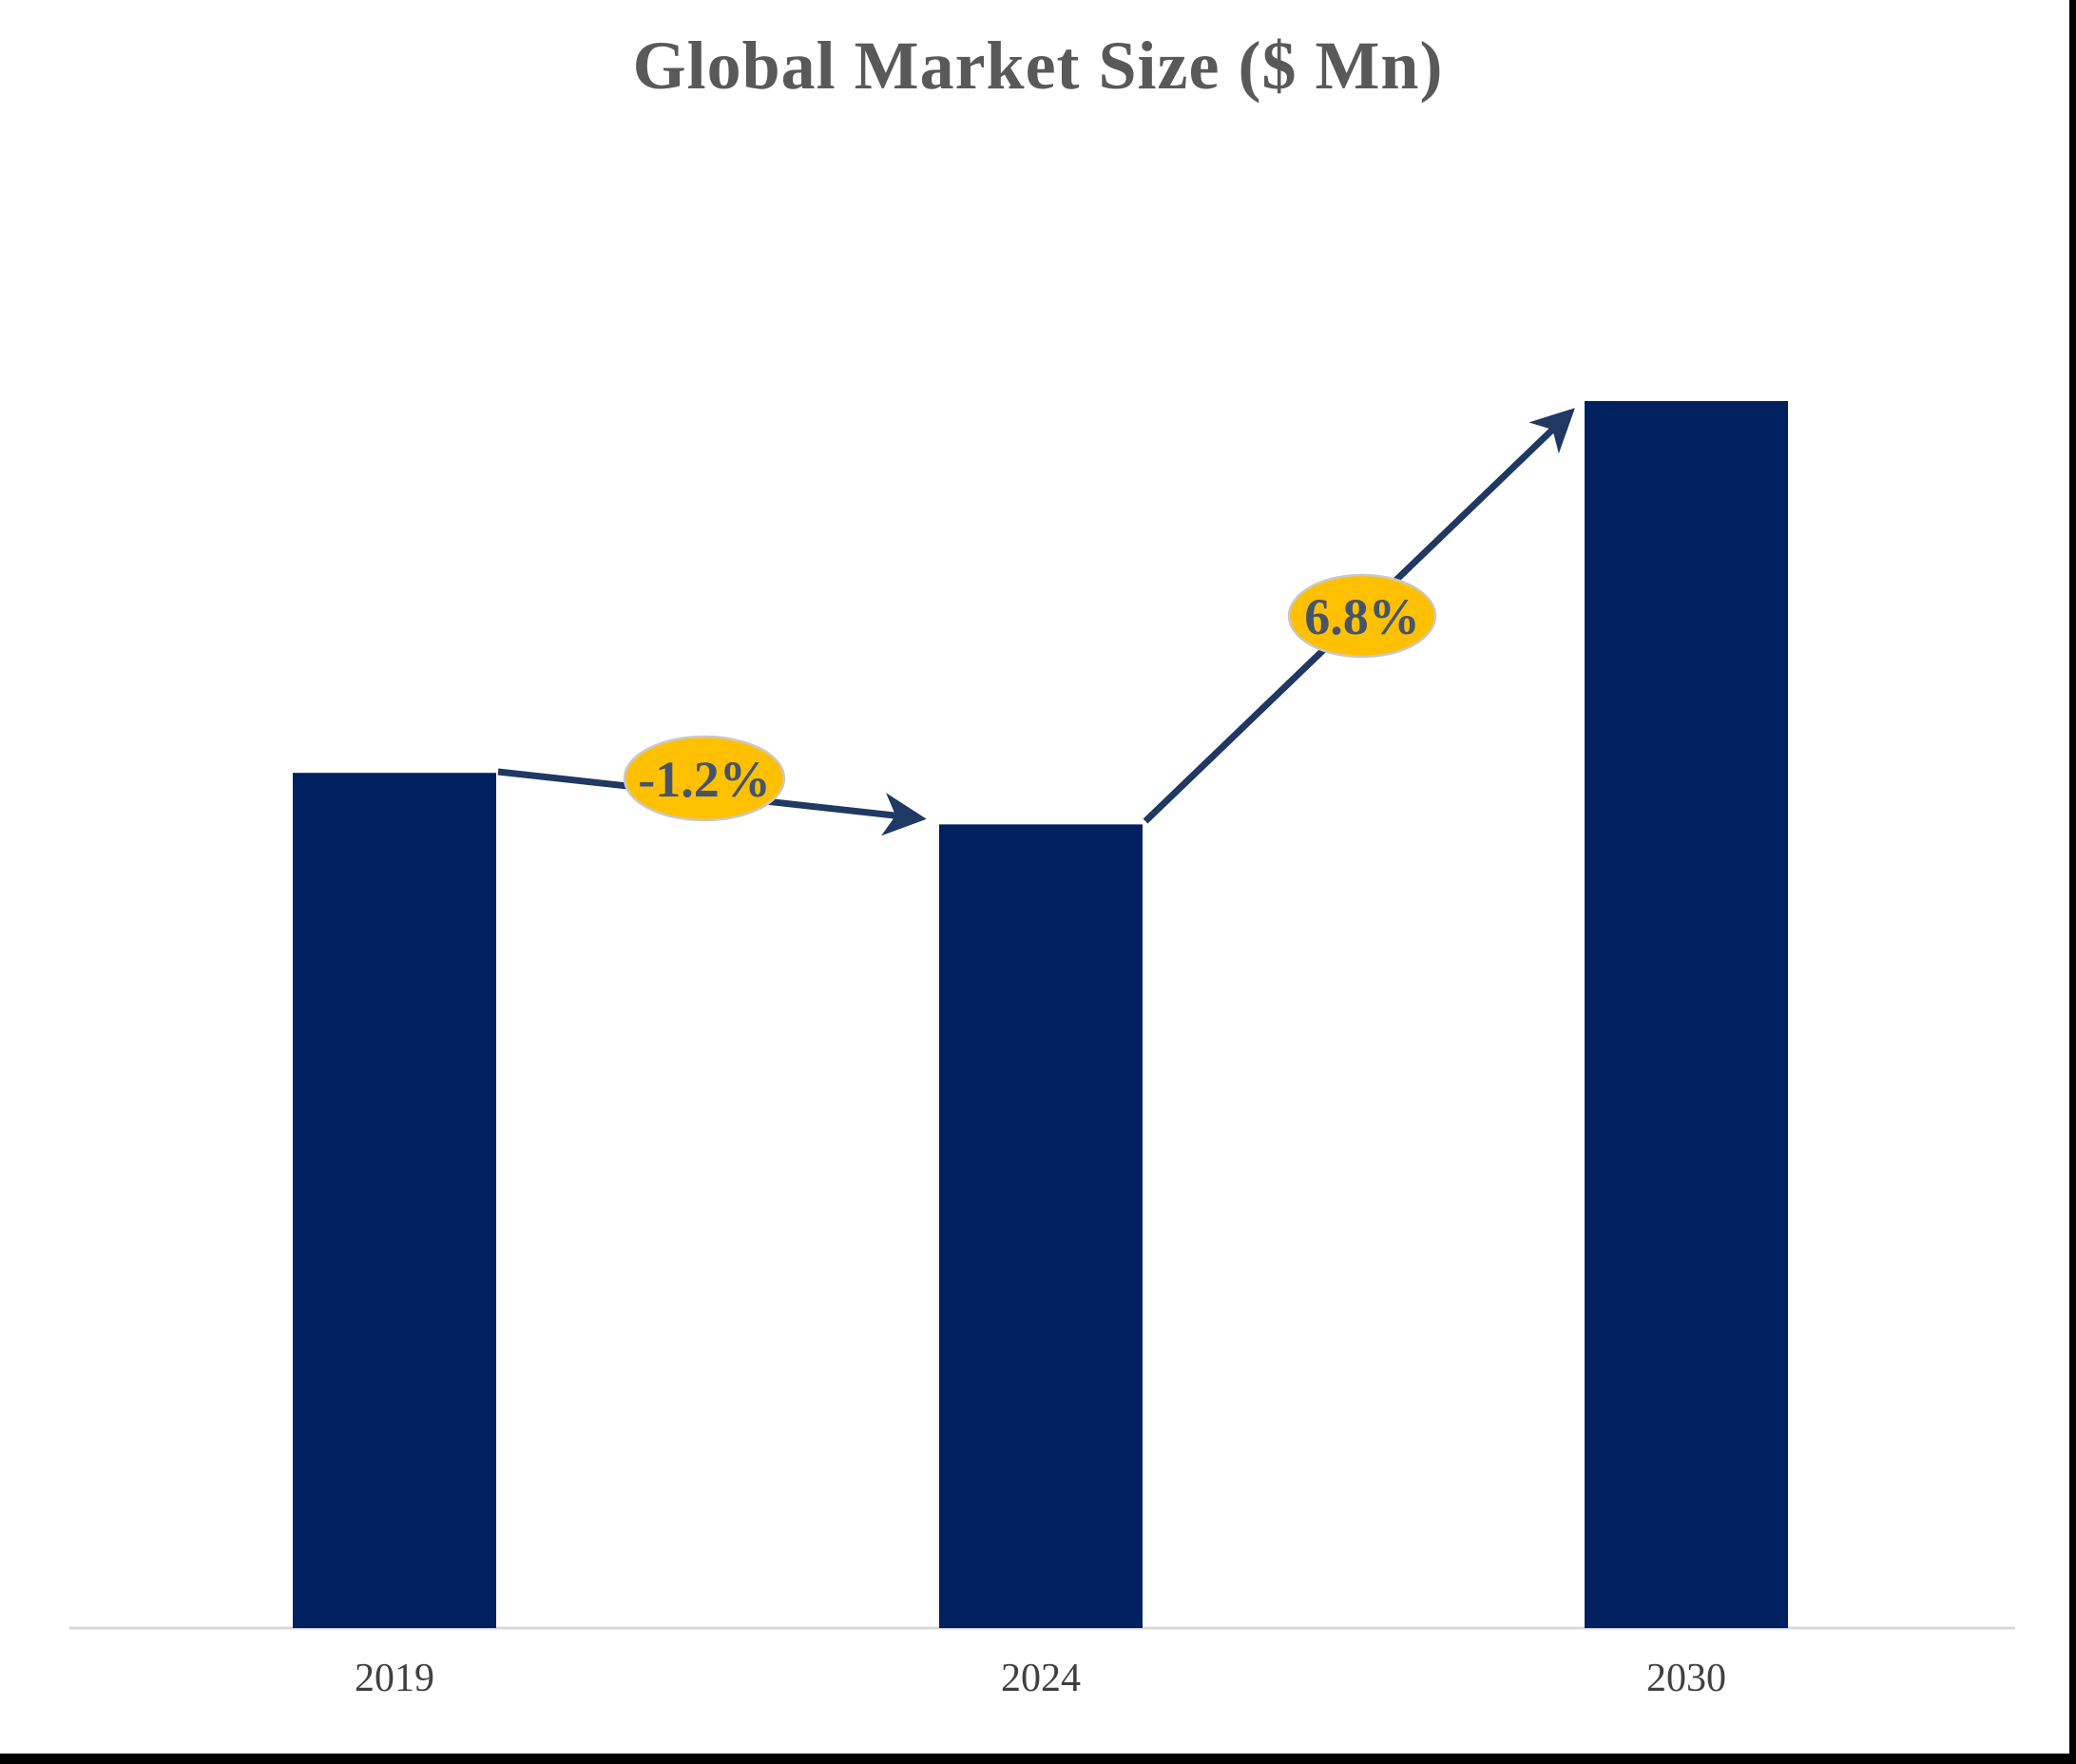  I want to click on bar-2024, so click(1041, 1226).